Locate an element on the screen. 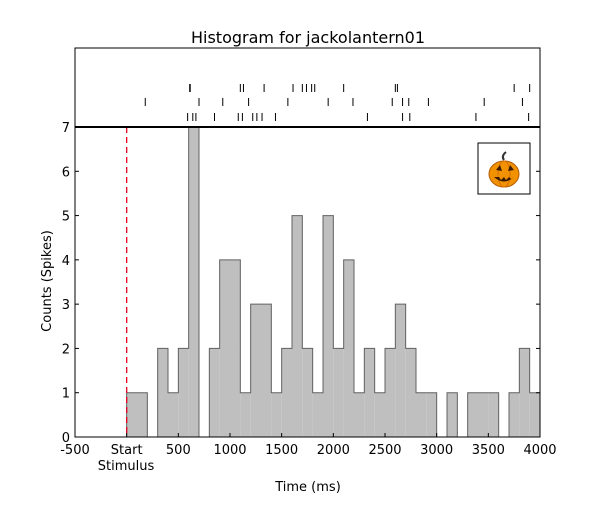 Image resolution: width=600 pixels, height=505 pixels. x-tick-label: 1000 is located at coordinates (229, 450).